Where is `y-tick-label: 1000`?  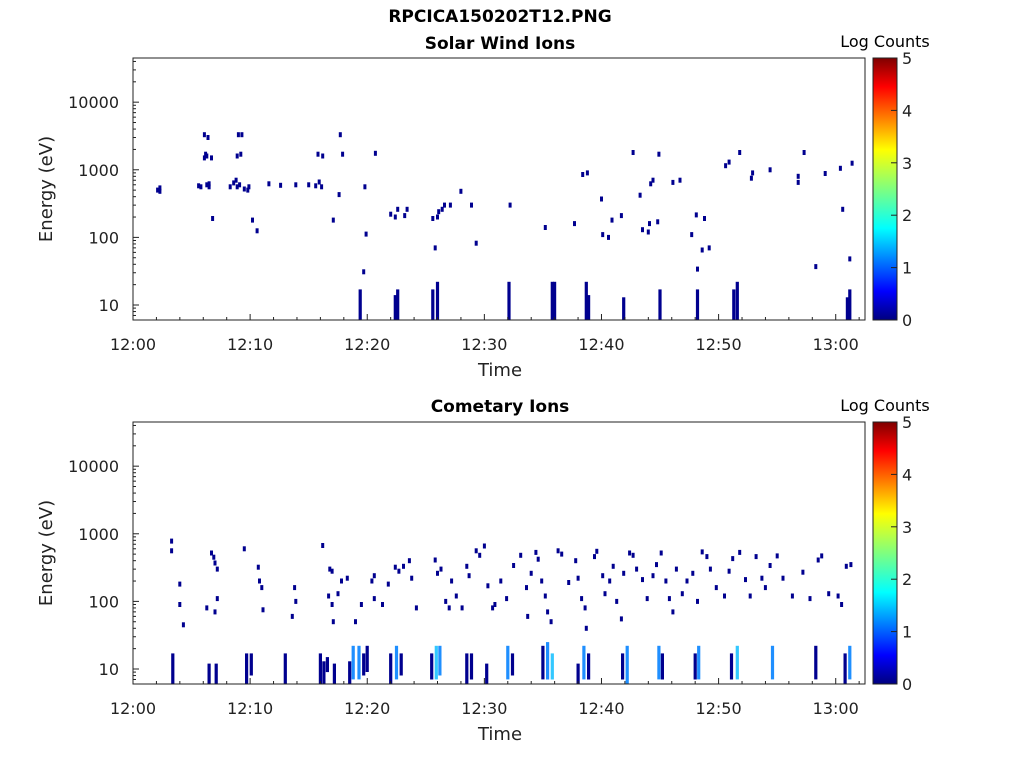
y-tick-label: 1000 is located at coordinates (98, 534).